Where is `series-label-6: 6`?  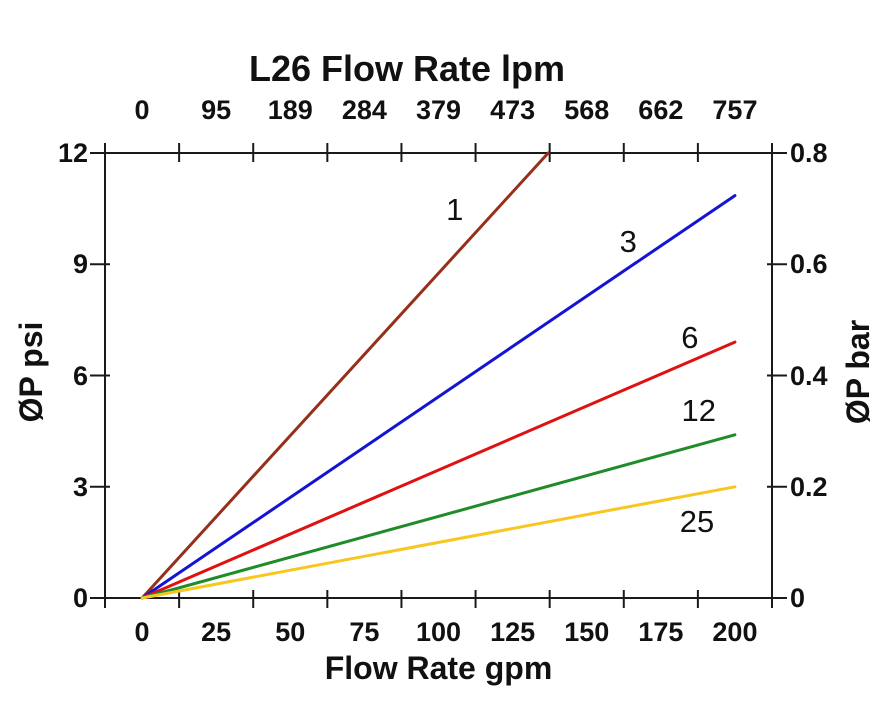 series-label-6: 6 is located at coordinates (690, 338).